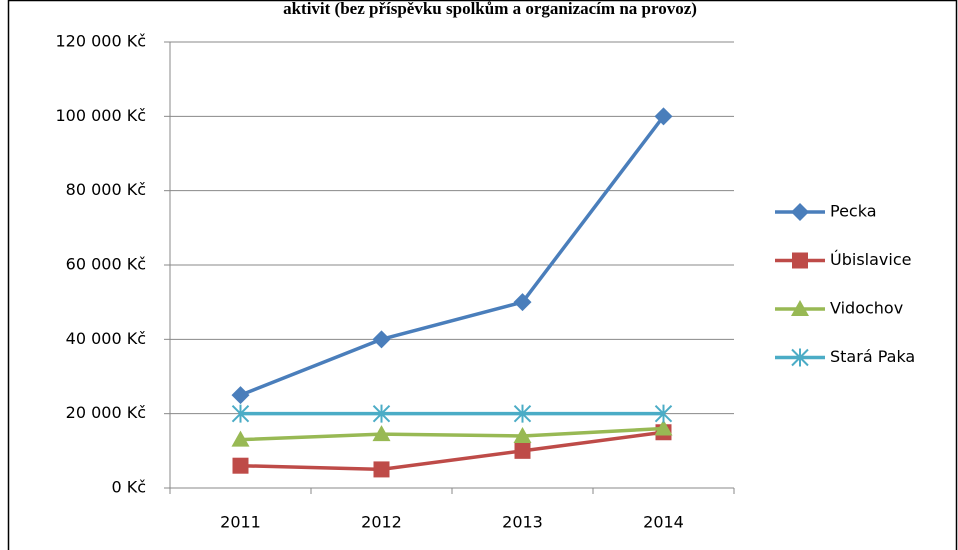 This screenshot has width=958, height=550. Describe the element at coordinates (100, 41) in the screenshot. I see `y-tick-label: 120 000 Kč` at that location.